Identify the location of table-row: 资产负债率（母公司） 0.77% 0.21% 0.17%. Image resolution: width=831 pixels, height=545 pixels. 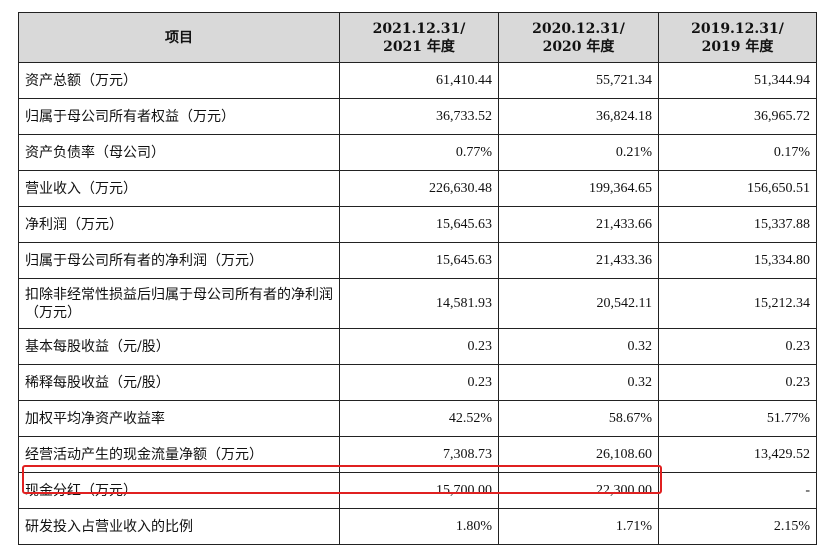
(417, 152).